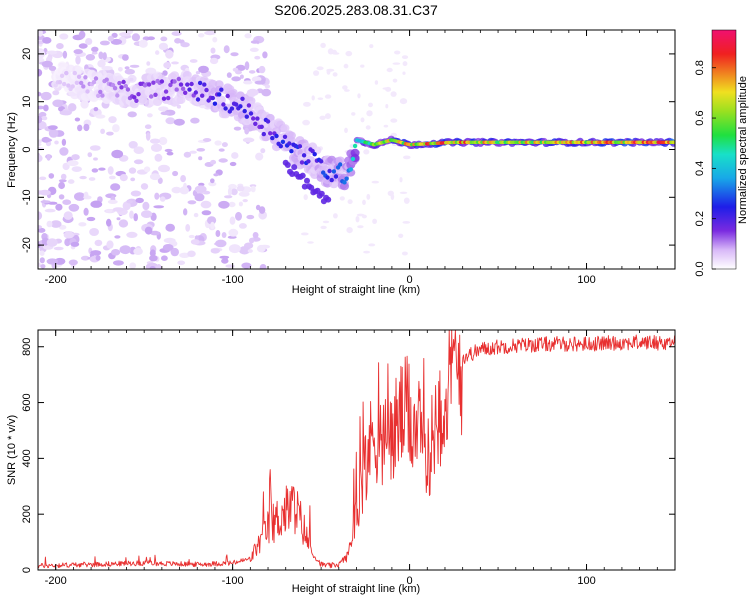 The width and height of the screenshot is (750, 600). I want to click on colorbar-tick-label: 0.0, so click(700, 268).